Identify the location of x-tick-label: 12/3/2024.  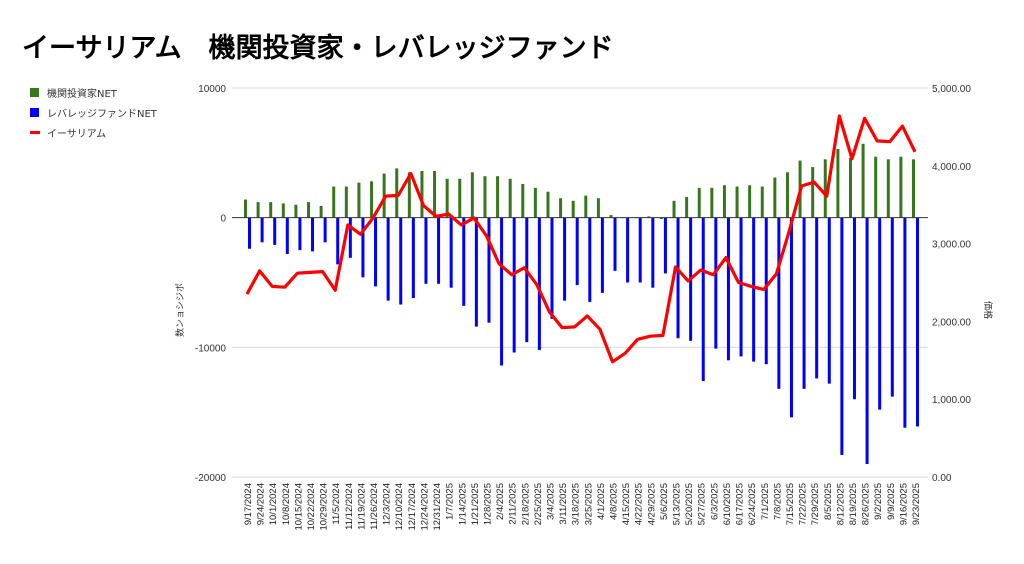
(387, 504).